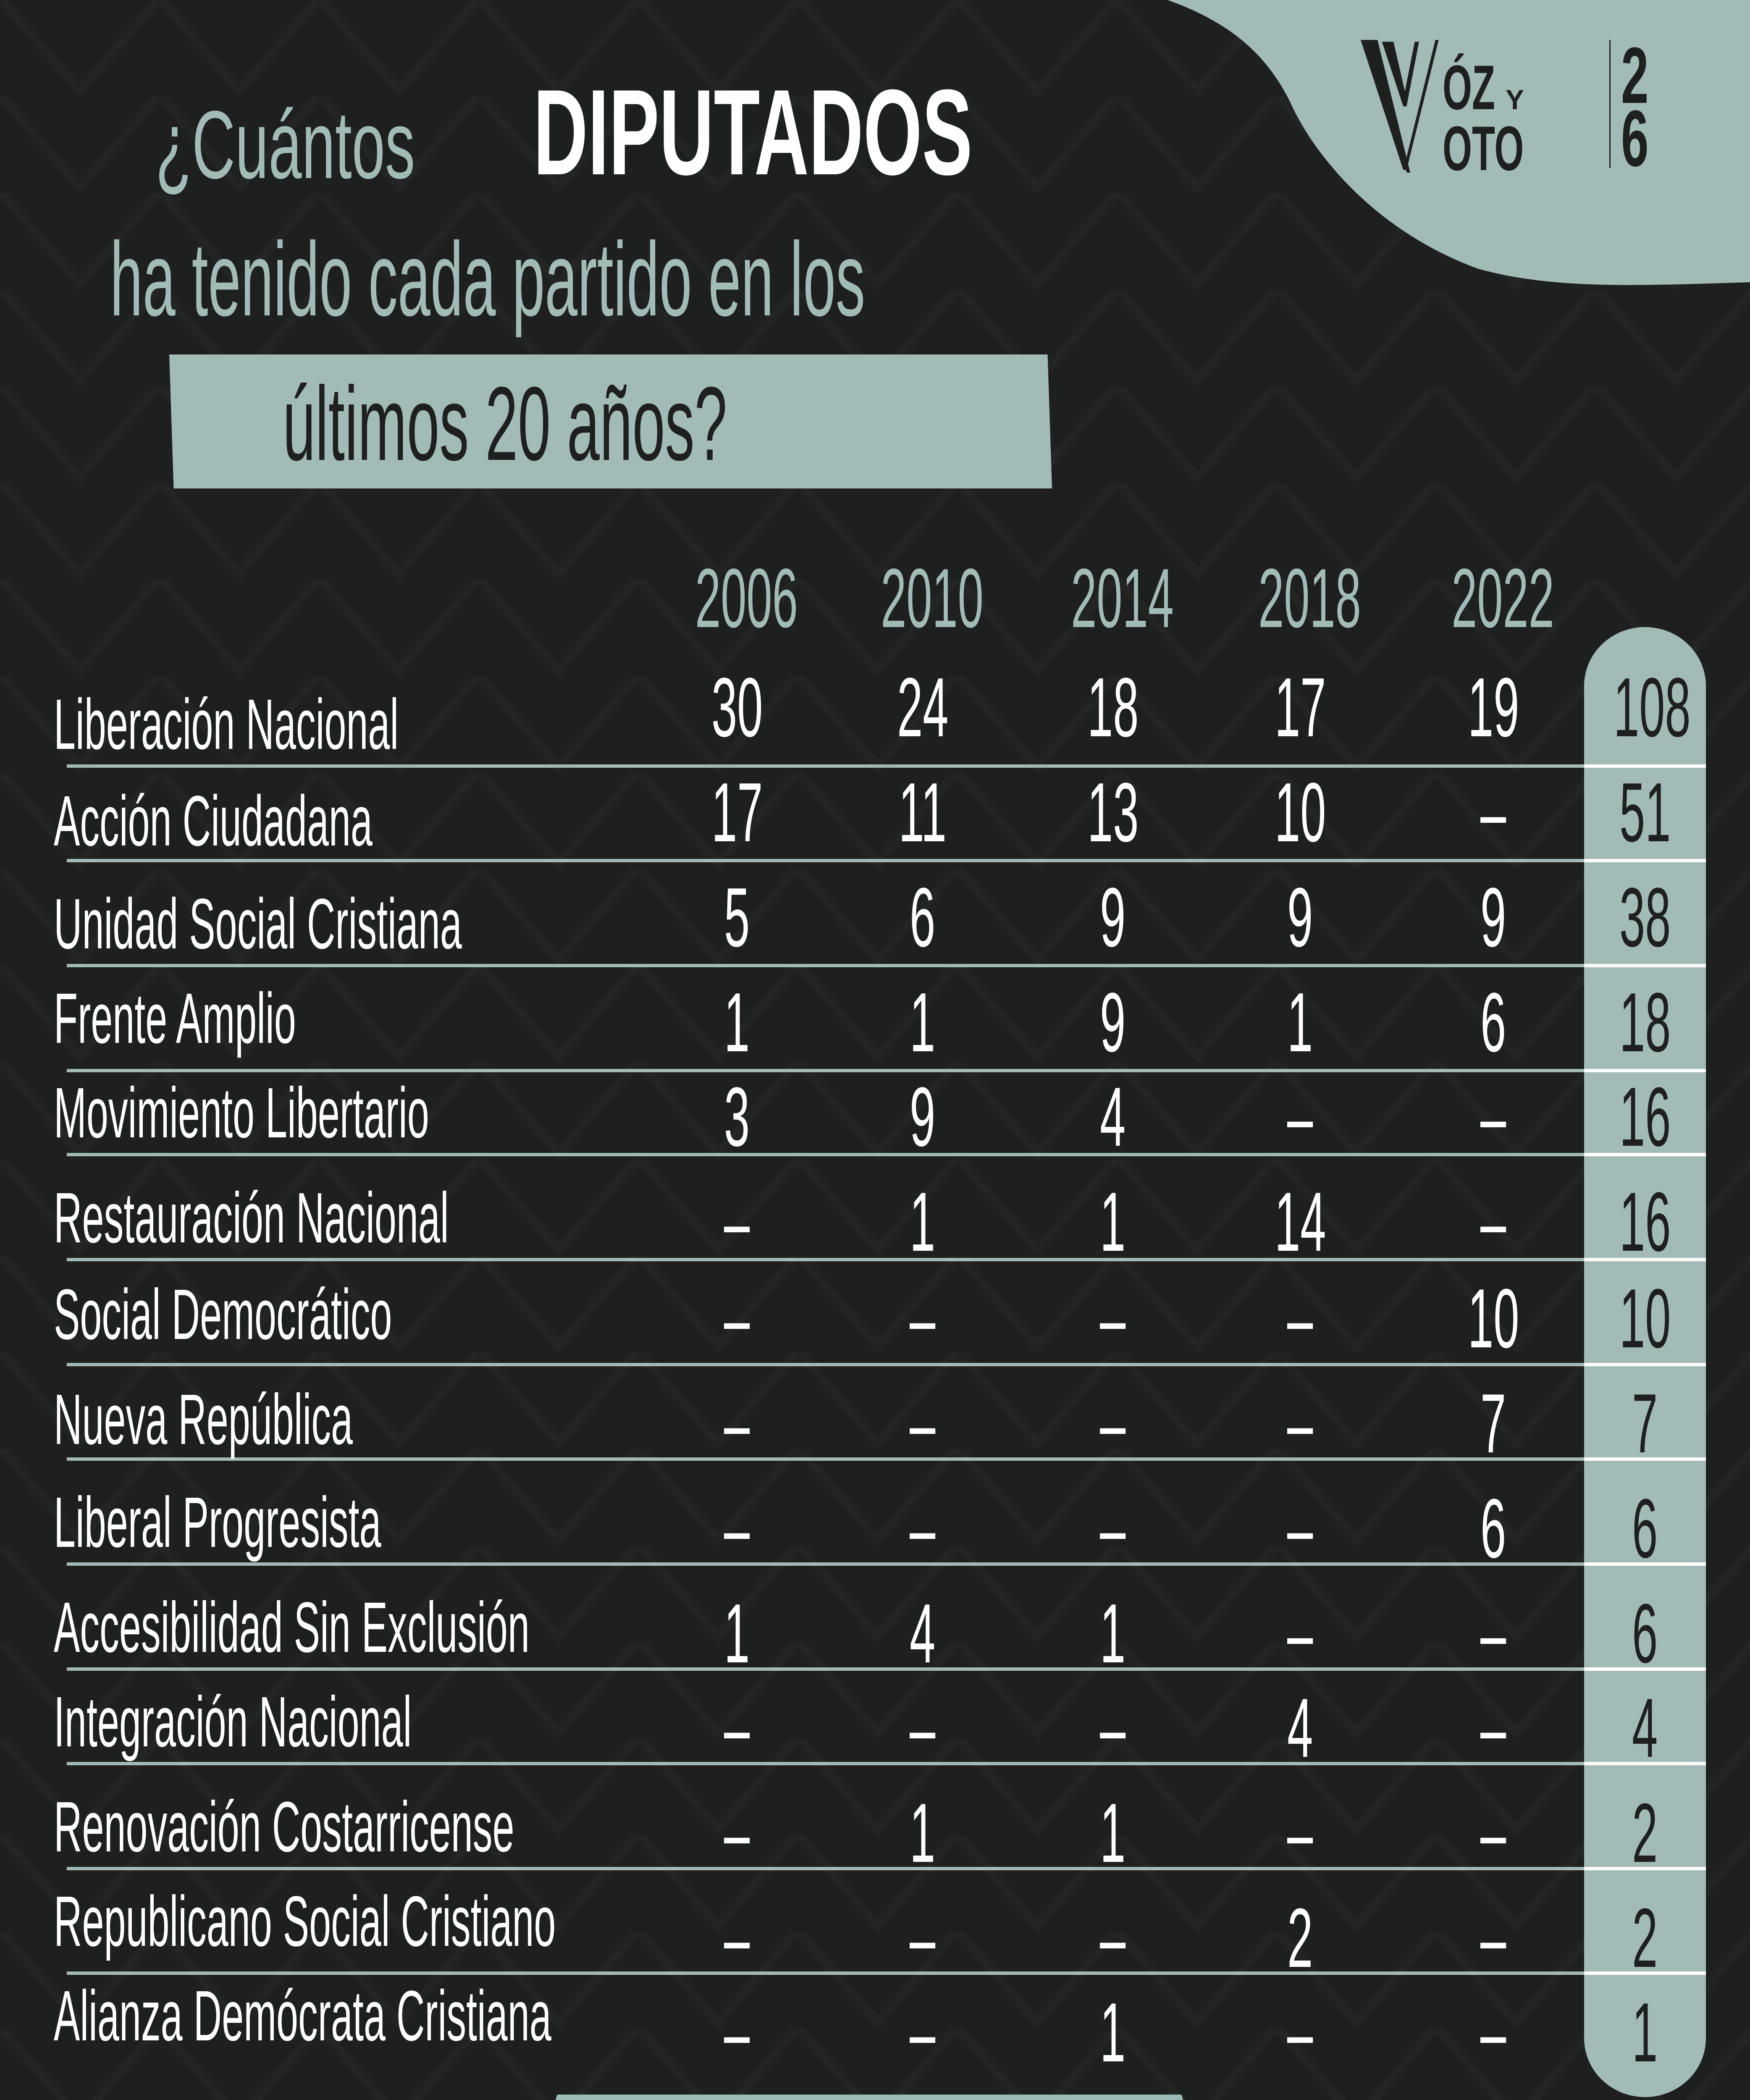 This screenshot has width=1750, height=2100. Describe the element at coordinates (1300, 1022) in the screenshot. I see `table-cell-2018: 1` at that location.